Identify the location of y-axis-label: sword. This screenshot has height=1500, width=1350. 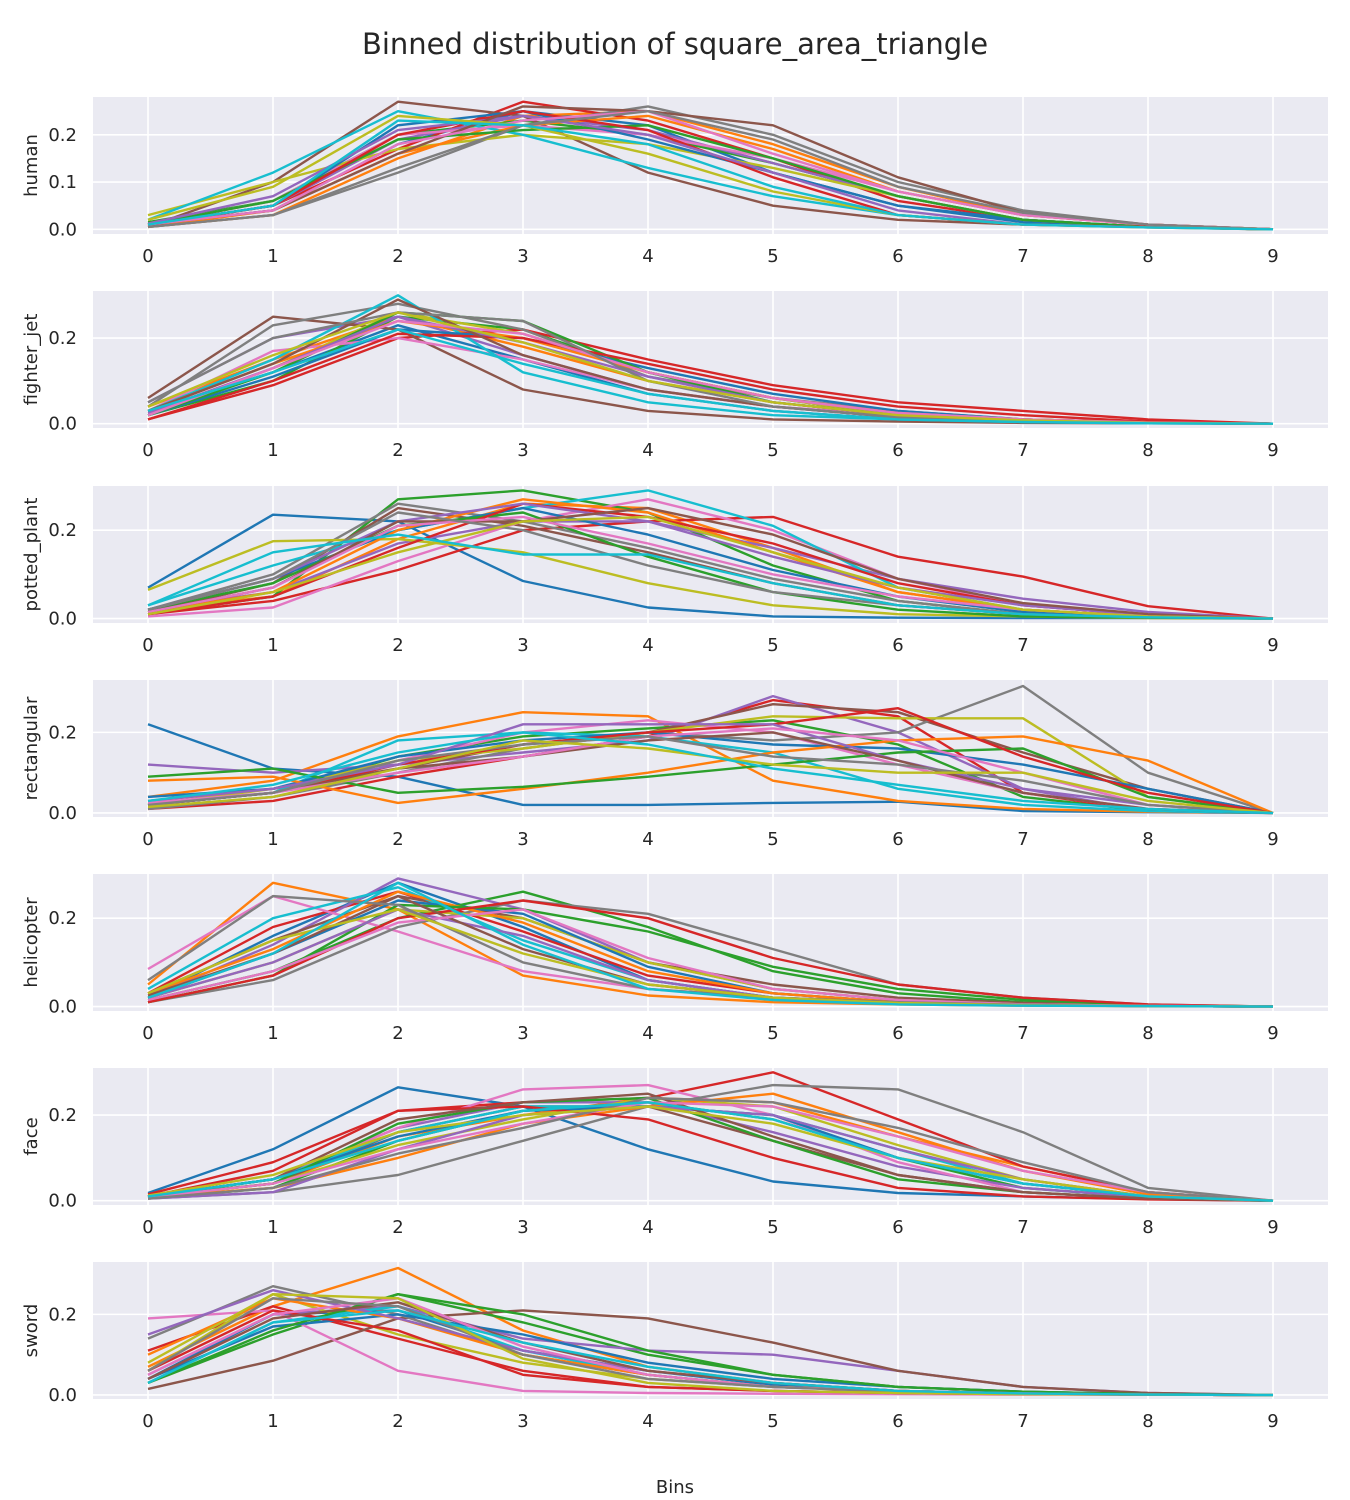
(31, 1331).